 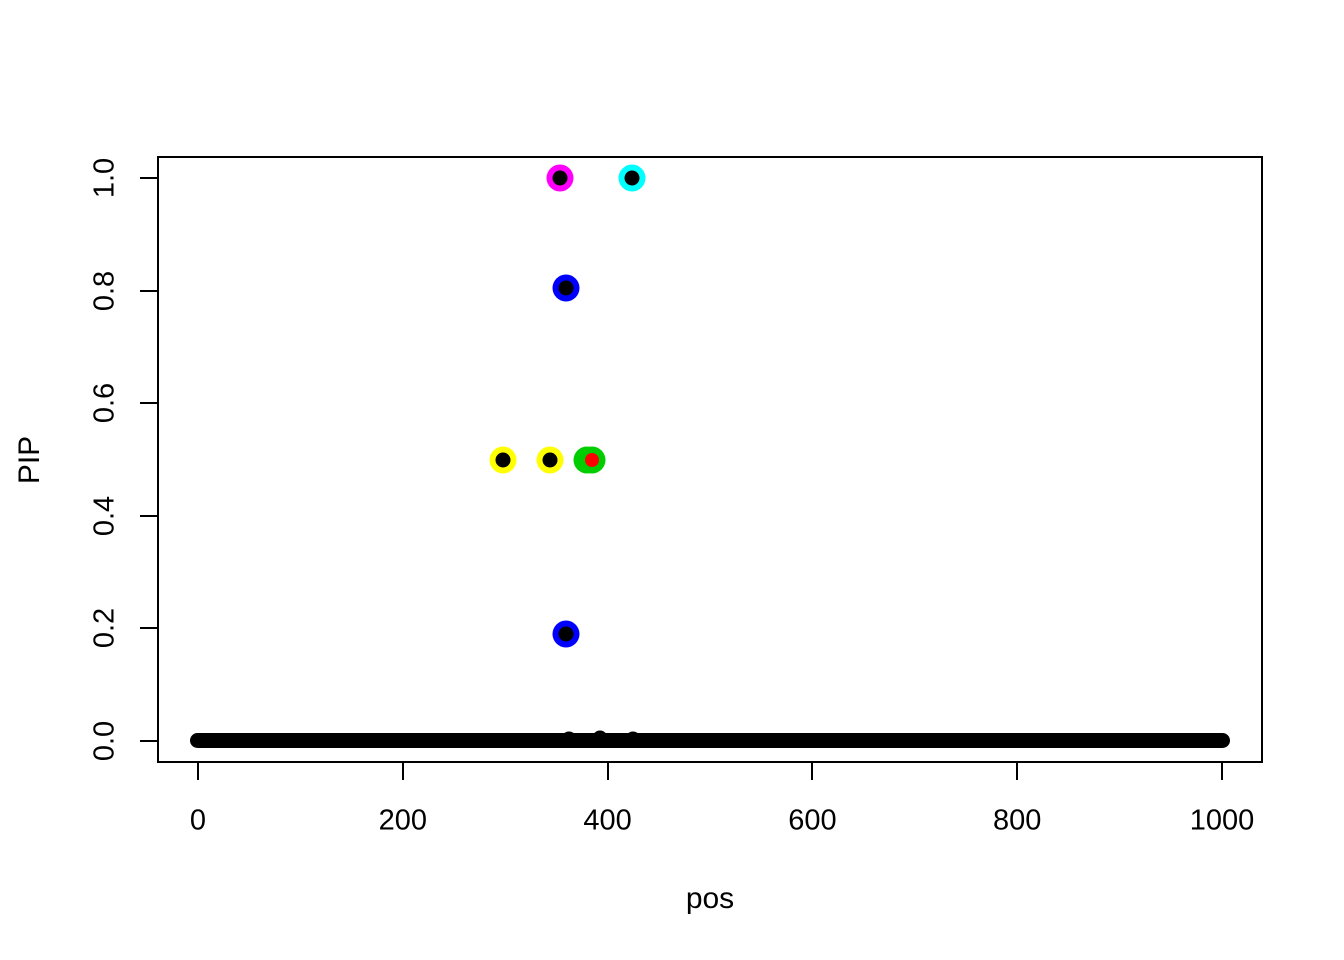 I want to click on blue-ring-point-lower-center, so click(x=566, y=634).